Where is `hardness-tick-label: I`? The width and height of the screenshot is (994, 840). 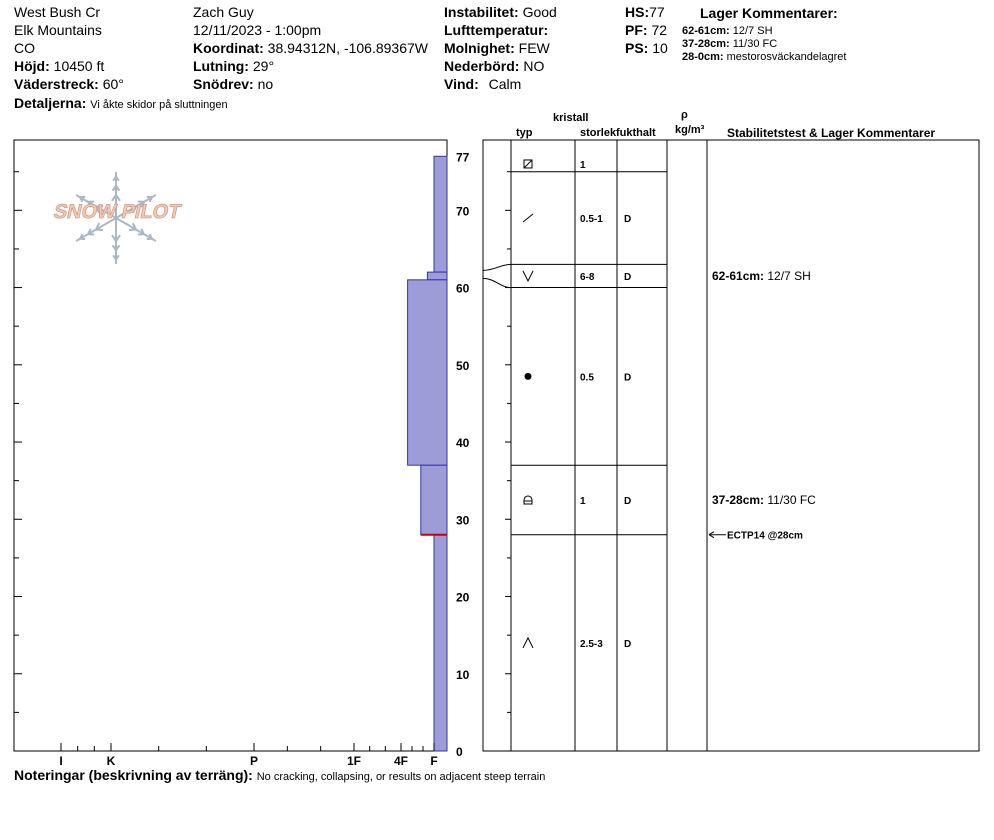 hardness-tick-label: I is located at coordinates (60, 761).